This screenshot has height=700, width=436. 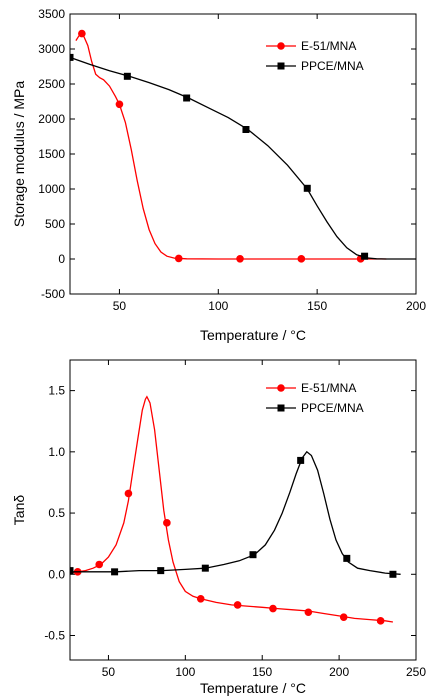 What do you see at coordinates (51, 189) in the screenshot?
I see `y-tick-label: 1000` at bounding box center [51, 189].